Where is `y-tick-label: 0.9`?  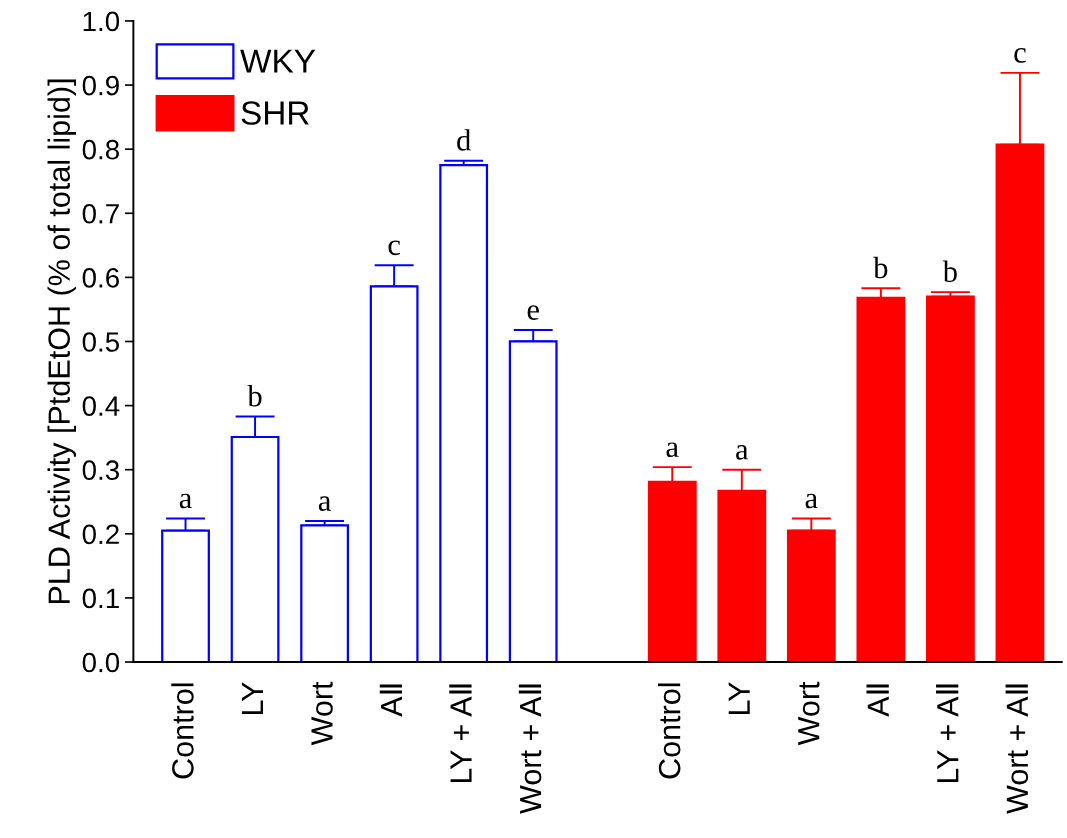
y-tick-label: 0.9 is located at coordinates (100, 85).